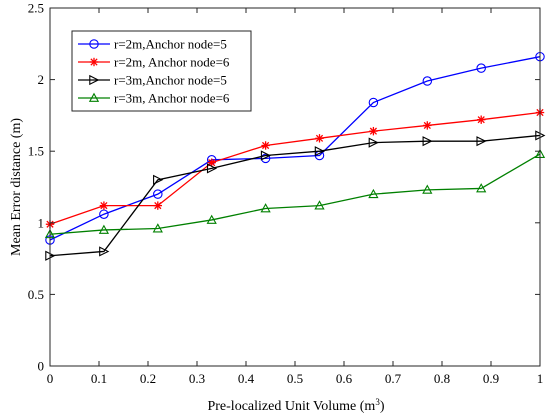 Image resolution: width=550 pixels, height=418 pixels. I want to click on legend-item: r=2m,Anchor node=5, so click(152, 44).